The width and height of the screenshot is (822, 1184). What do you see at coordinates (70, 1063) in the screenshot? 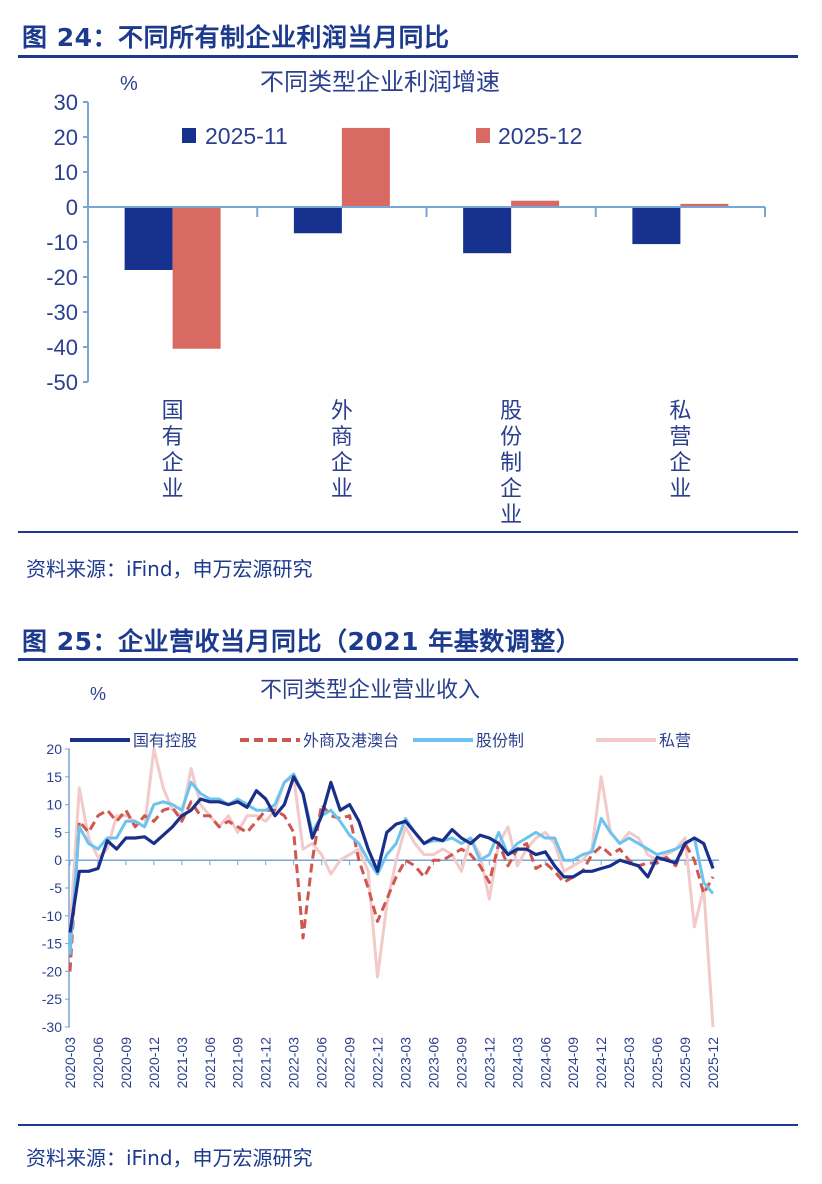
I see `x-tick-label: 2020-03` at bounding box center [70, 1063].